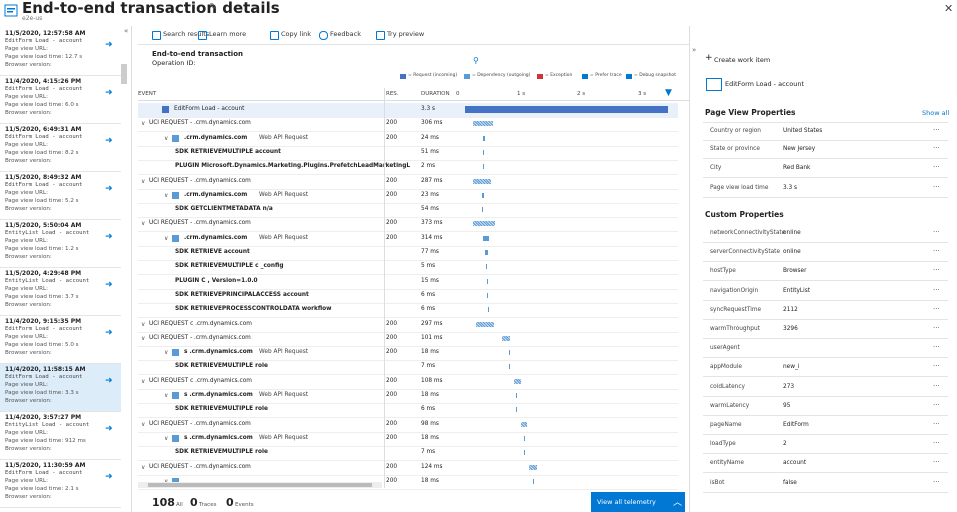 Image resolution: width=957 pixels, height=512 pixels. What do you see at coordinates (284, 194) in the screenshot?
I see `event-detail: Web API Request` at bounding box center [284, 194].